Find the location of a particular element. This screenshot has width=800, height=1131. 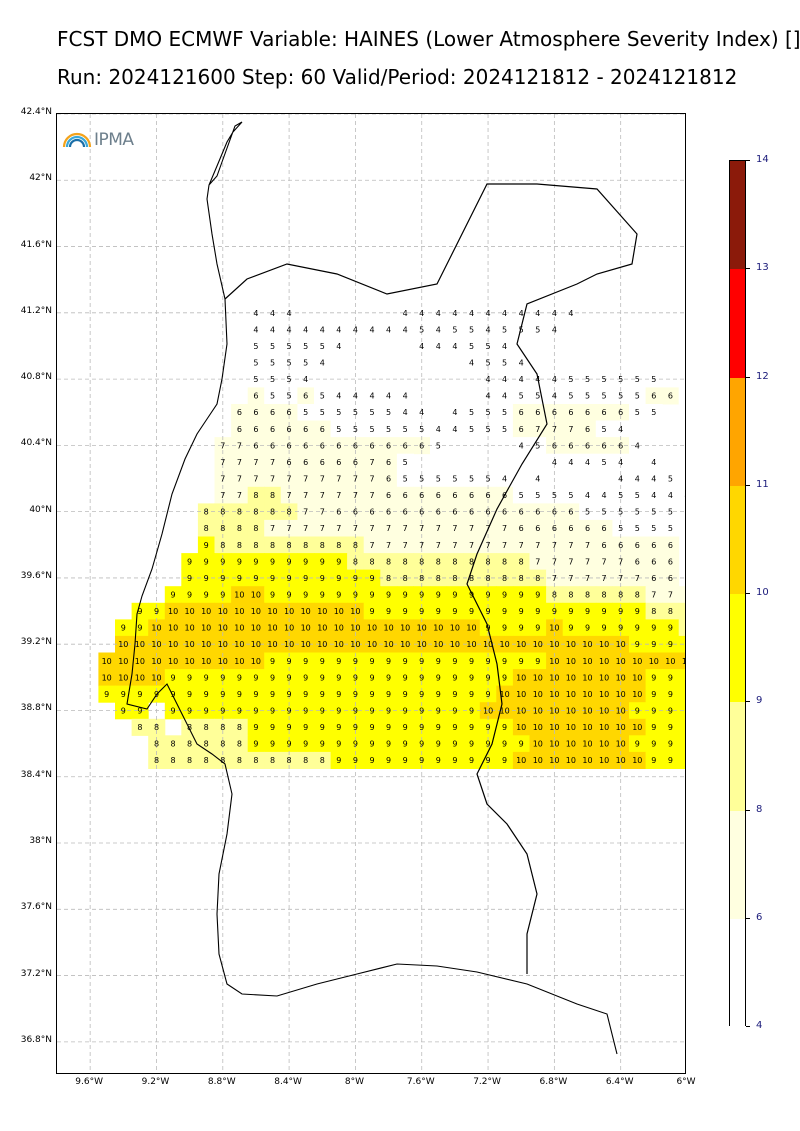

lon-tick-label: 6°W is located at coordinates (686, 1082).